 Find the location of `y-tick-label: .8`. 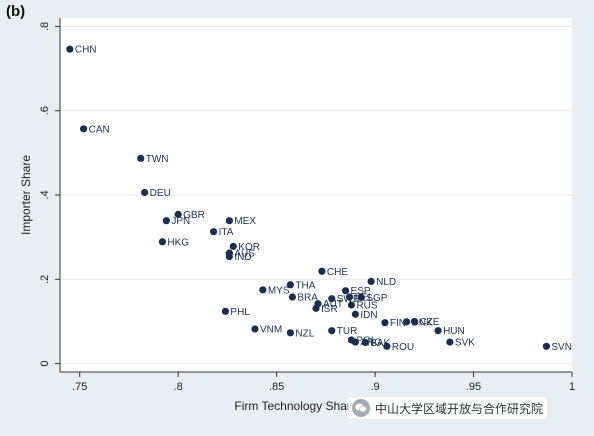

y-tick-label: .8 is located at coordinates (45, 26).